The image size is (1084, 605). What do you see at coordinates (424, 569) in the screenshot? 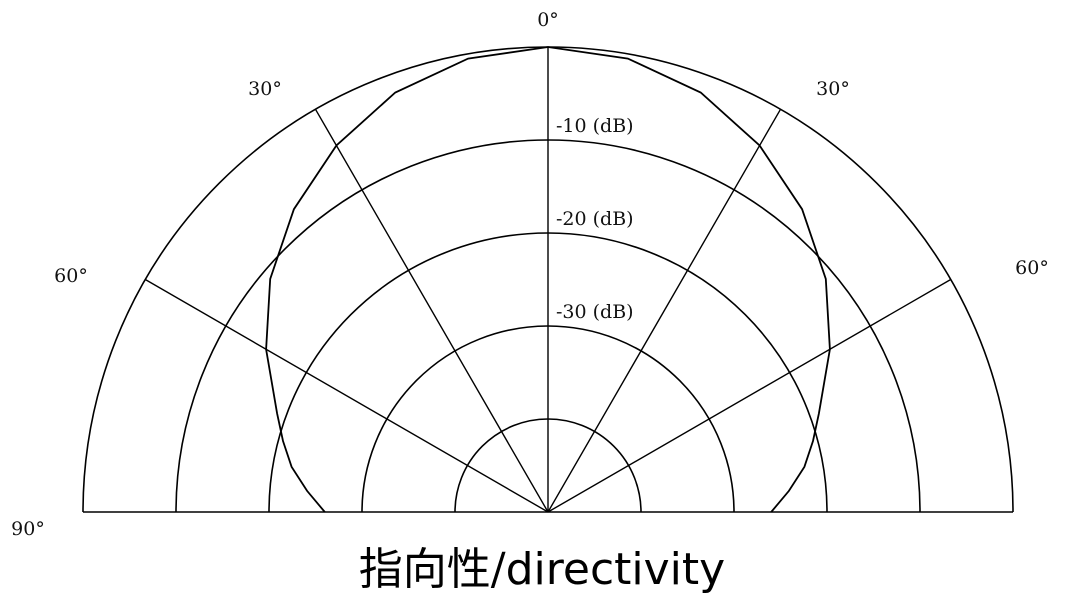
I see `caption-cjk: 指向性` at bounding box center [424, 569].